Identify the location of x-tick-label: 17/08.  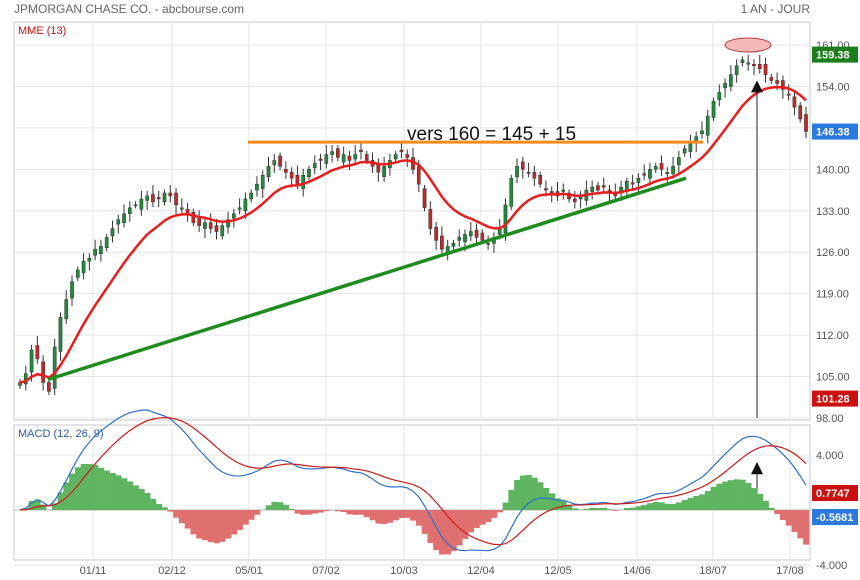
(790, 571).